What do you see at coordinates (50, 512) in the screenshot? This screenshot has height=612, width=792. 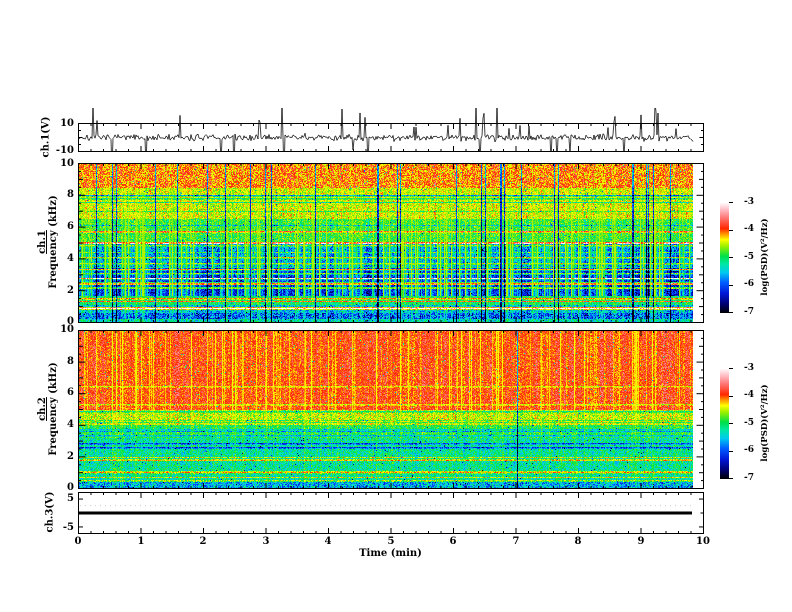 I see `ch3-voltage-axis-label: ch.3(V)` at bounding box center [50, 512].